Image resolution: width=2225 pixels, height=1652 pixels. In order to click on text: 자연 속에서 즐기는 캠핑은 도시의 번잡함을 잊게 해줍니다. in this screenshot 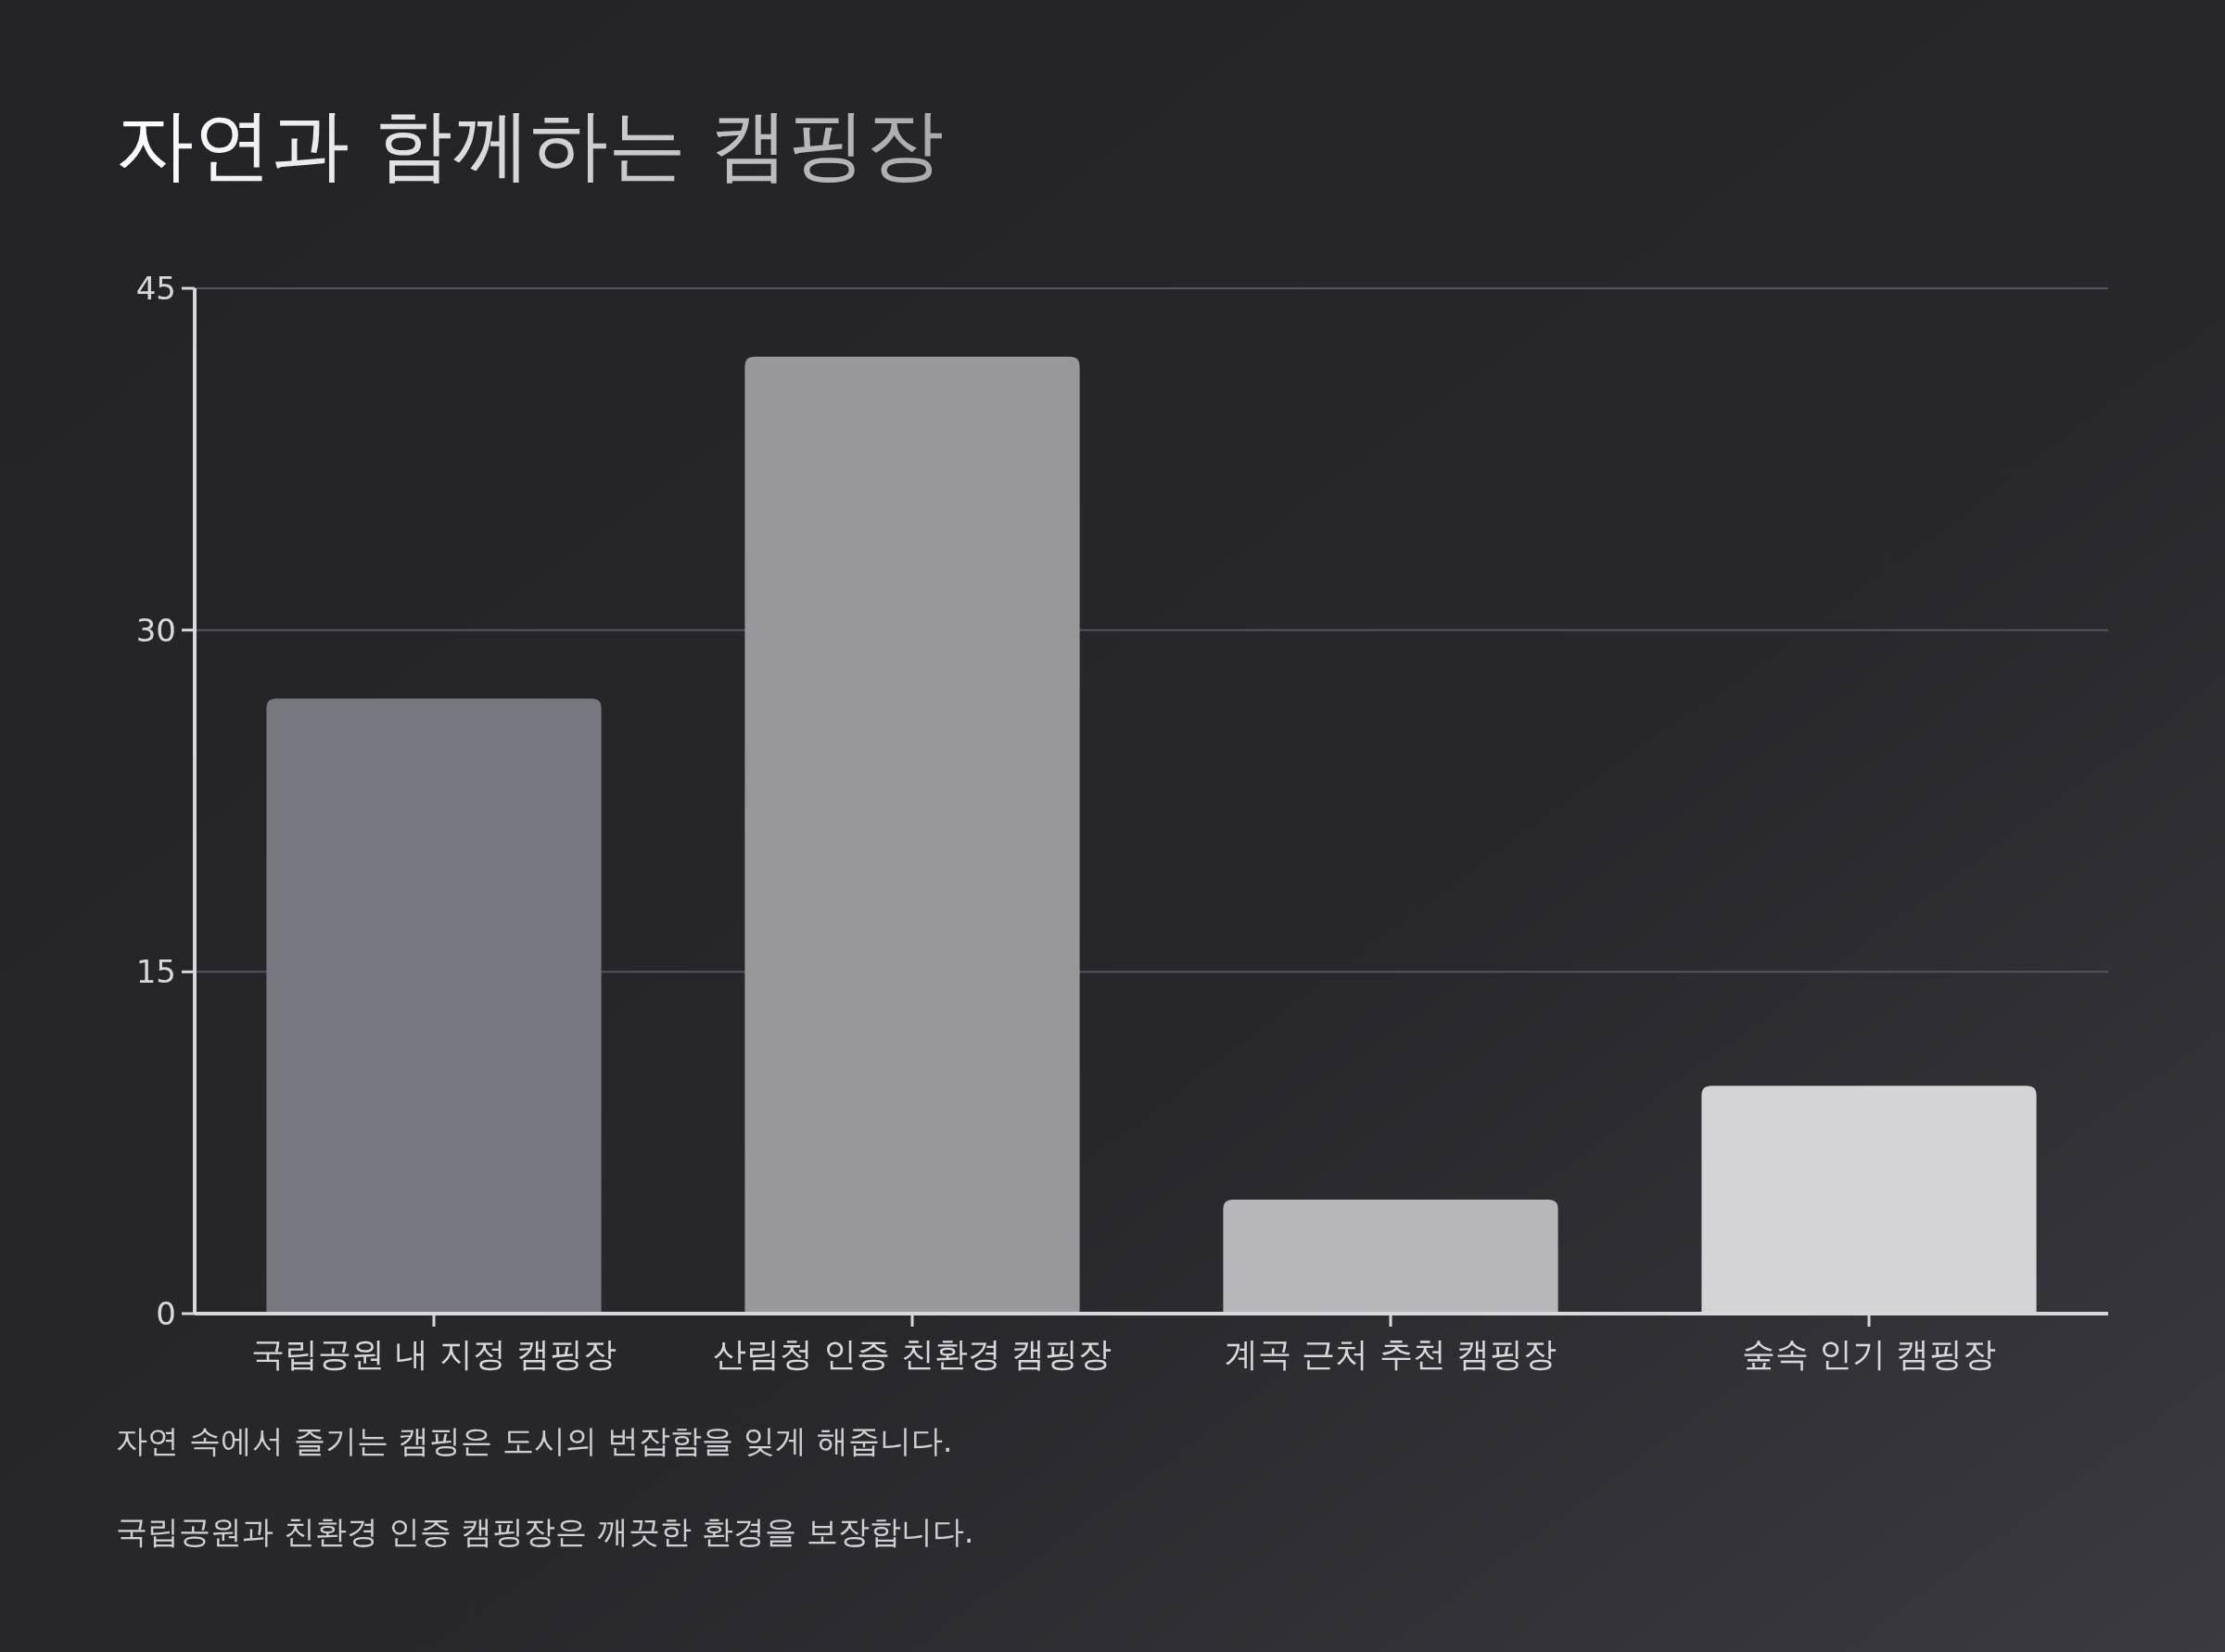, I will do `click(534, 1440)`.